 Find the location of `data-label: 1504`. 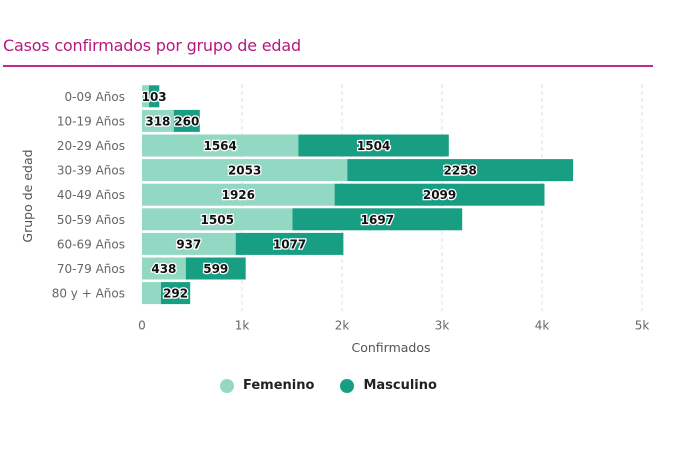

data-label: 1504 is located at coordinates (373, 146).